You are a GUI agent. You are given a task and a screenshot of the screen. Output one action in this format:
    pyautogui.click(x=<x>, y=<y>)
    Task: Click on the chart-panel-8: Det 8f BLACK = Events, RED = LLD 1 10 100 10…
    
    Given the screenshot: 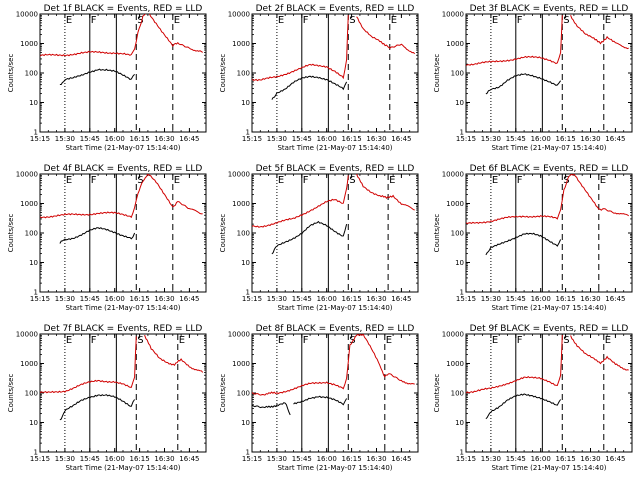 What is the action you would take?
    pyautogui.click(x=319, y=398)
    